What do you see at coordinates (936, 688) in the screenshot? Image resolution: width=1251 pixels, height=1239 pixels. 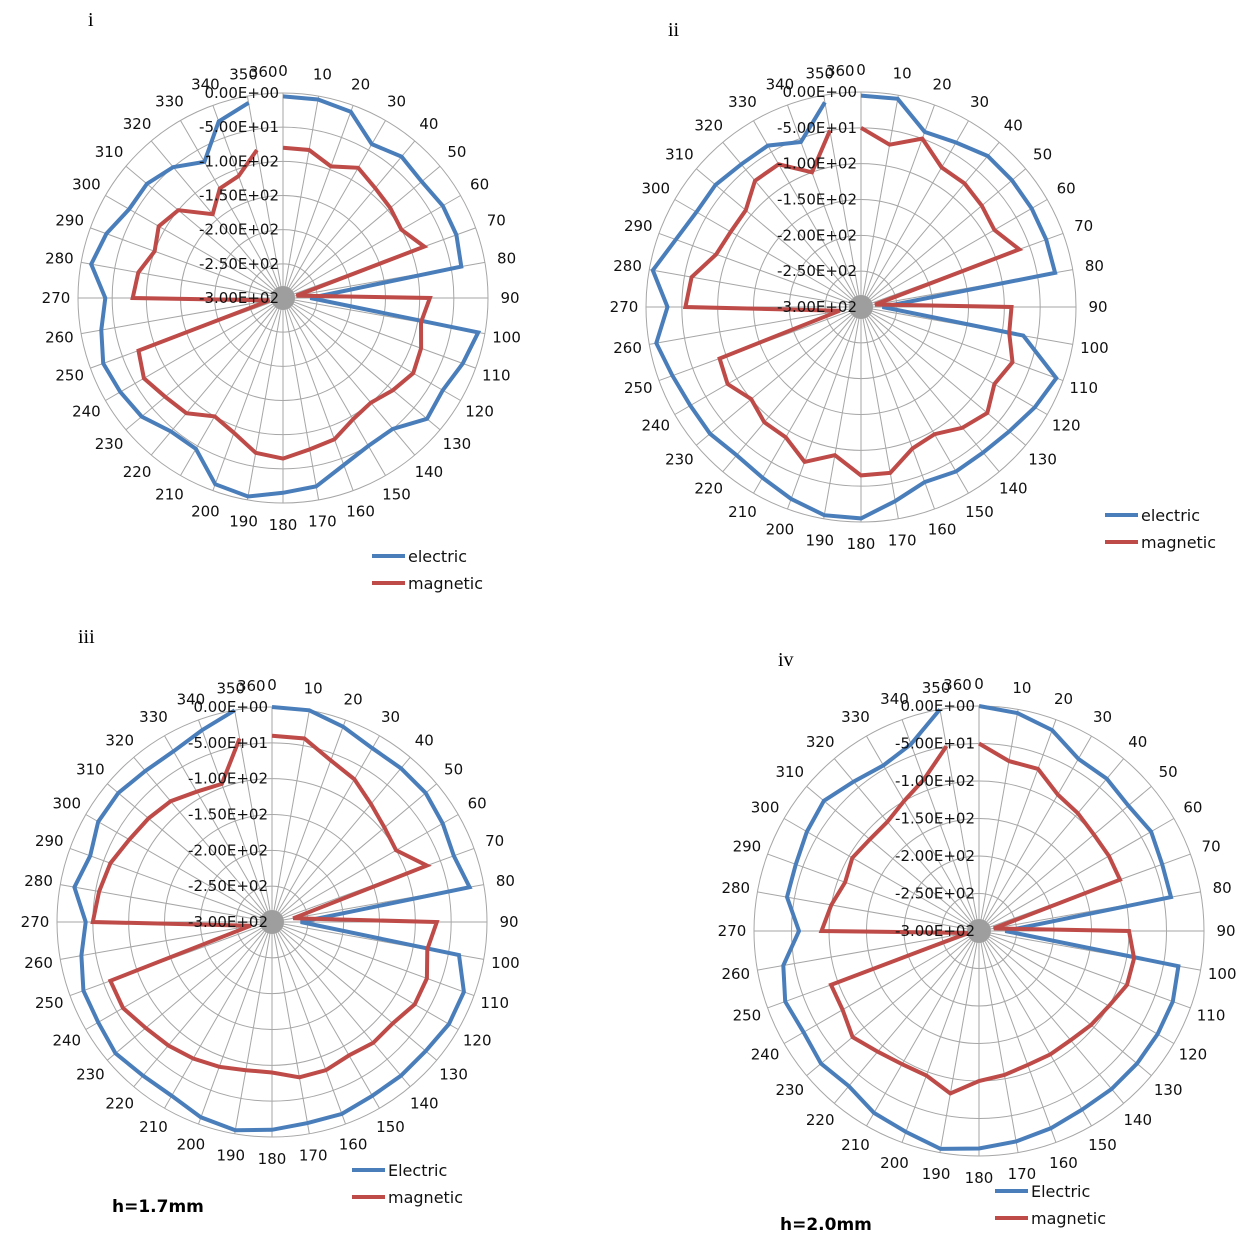 I see `angle-label: 350` at bounding box center [936, 688].